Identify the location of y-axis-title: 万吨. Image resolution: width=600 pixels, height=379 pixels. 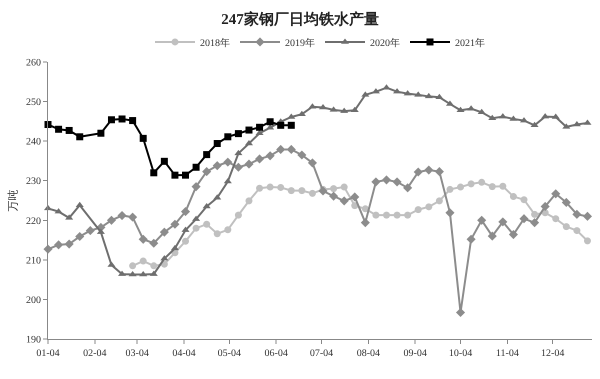
(13, 201).